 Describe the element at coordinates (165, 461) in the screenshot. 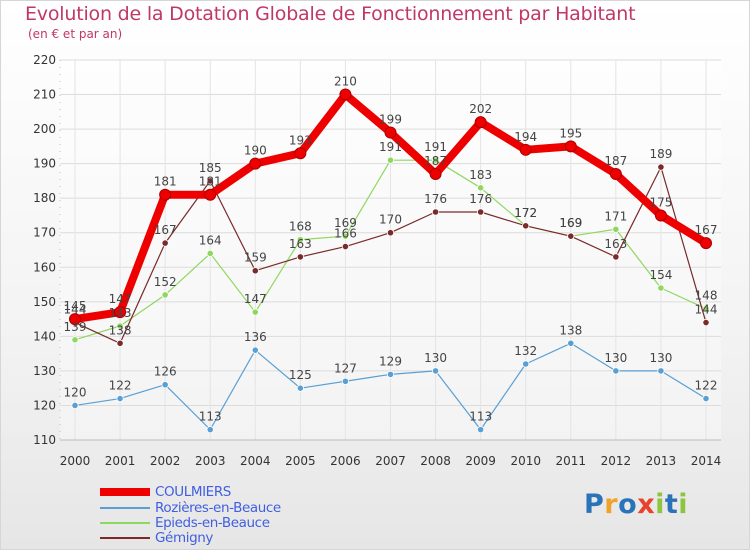

I see `x-tick-label: 2002` at that location.